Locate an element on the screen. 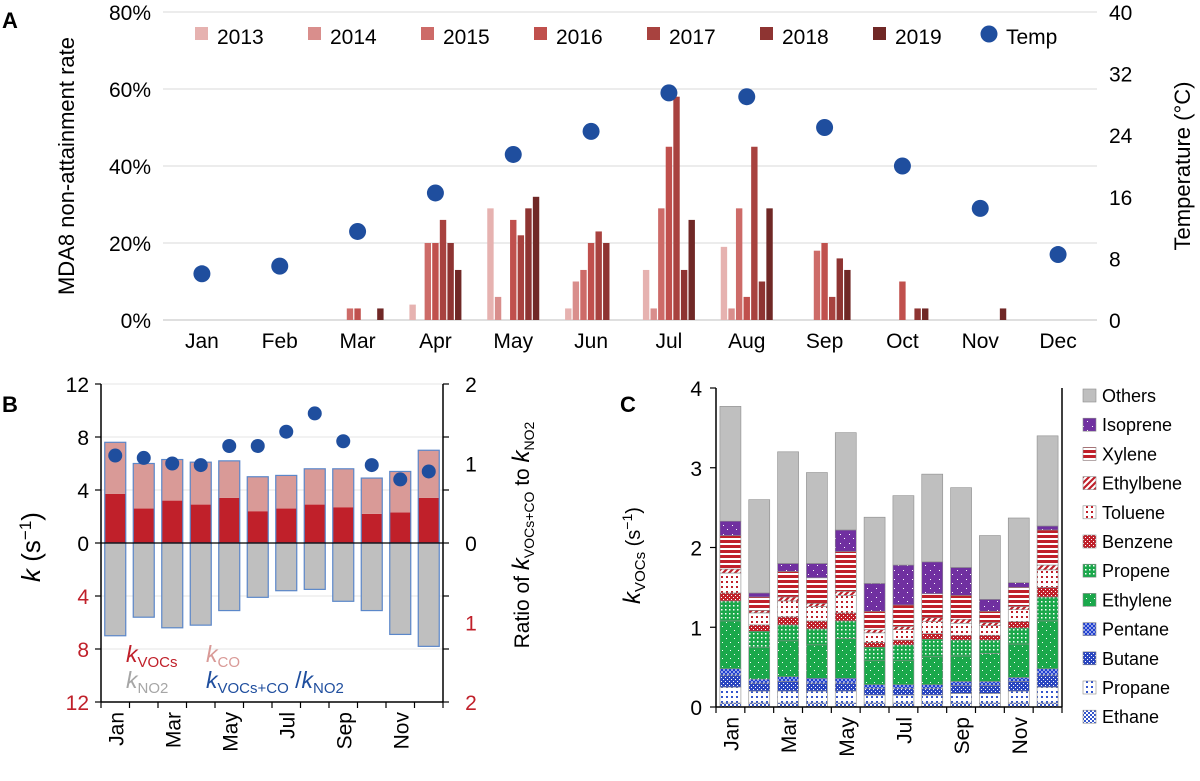  legend-swatch-2015 is located at coordinates (427, 33).